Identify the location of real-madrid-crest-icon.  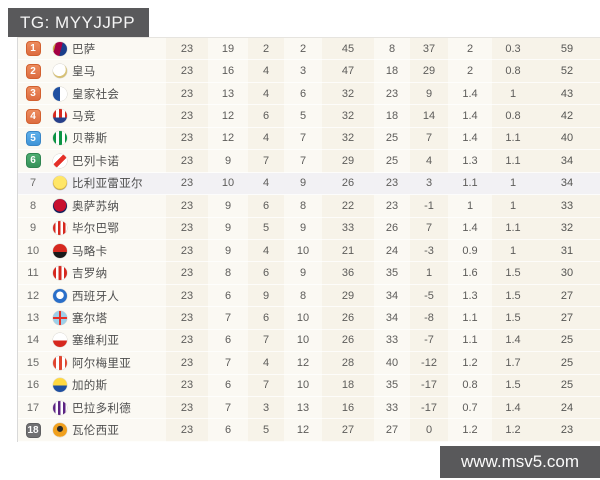
(60, 71).